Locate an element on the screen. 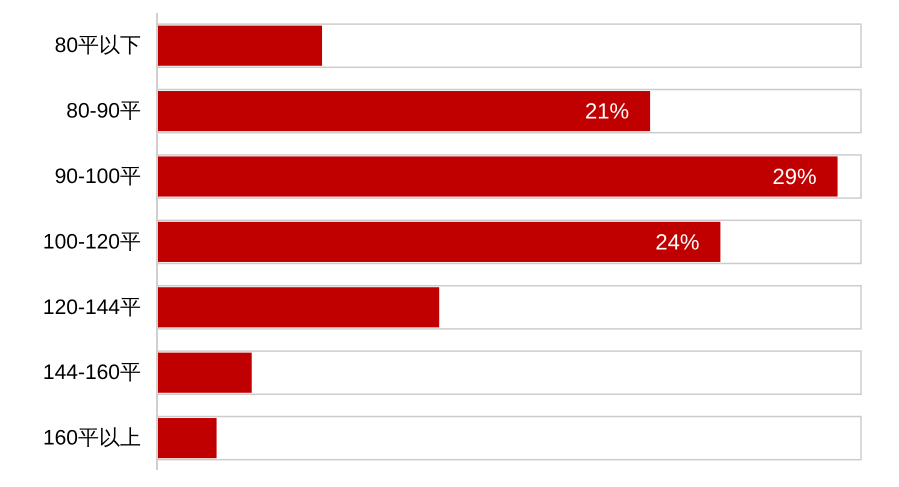  y-tick-label: 144-160平 is located at coordinates (91, 372).